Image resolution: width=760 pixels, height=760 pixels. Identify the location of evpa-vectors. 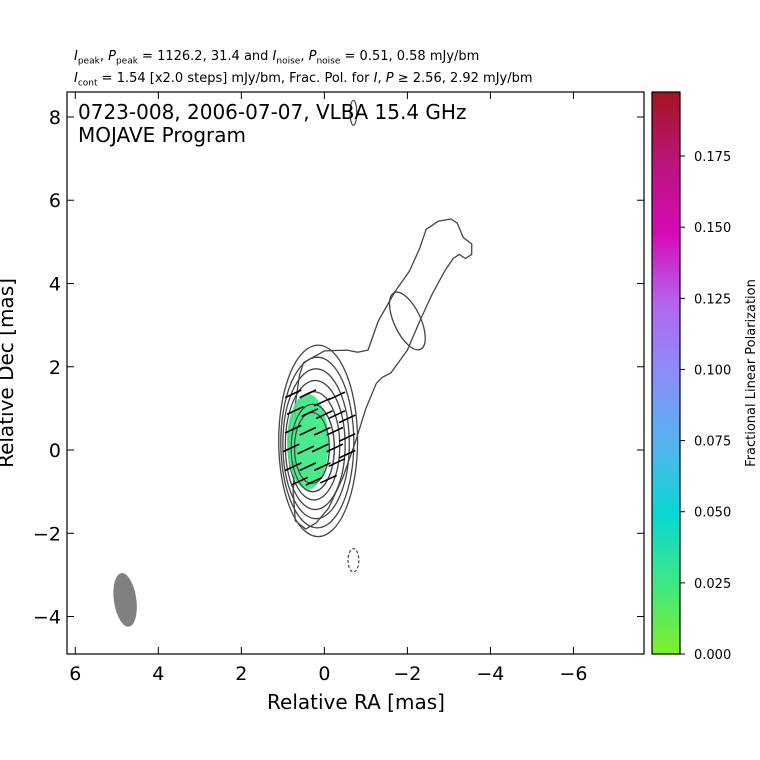
(319, 437).